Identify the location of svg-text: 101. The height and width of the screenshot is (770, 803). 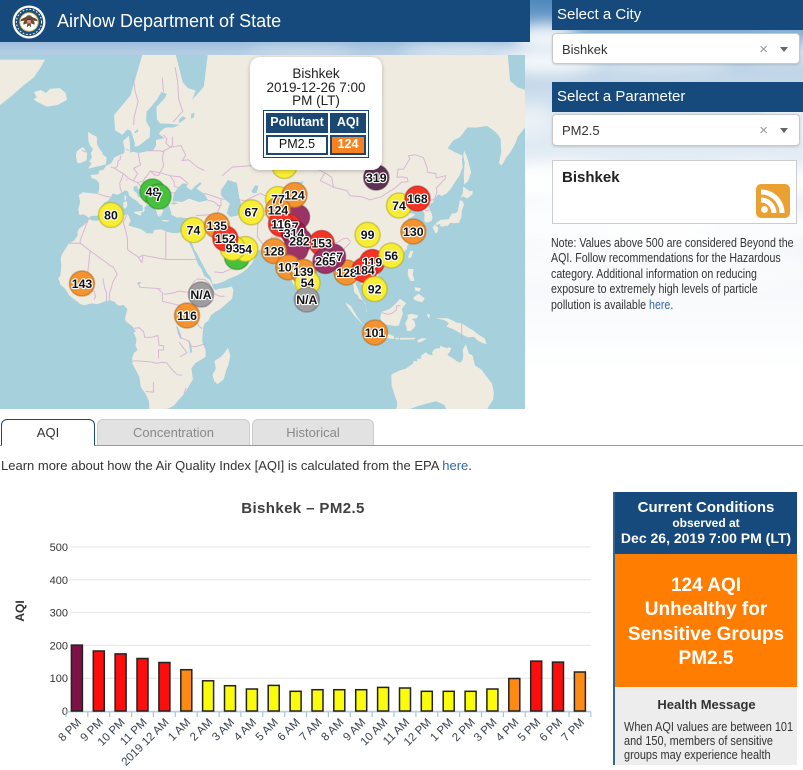
(375, 333).